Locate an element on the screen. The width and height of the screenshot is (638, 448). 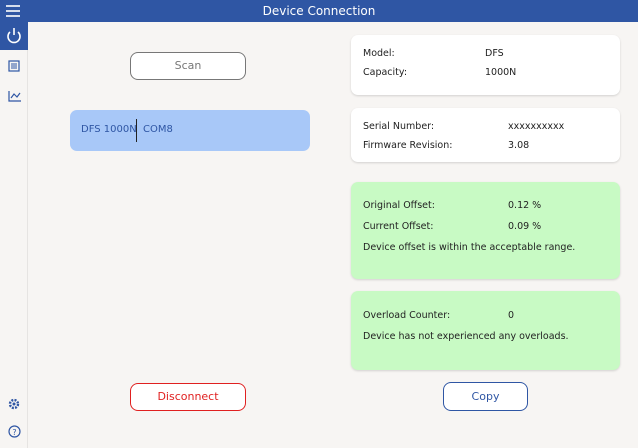
field-value: xxxxxxxxxx is located at coordinates (536, 126).